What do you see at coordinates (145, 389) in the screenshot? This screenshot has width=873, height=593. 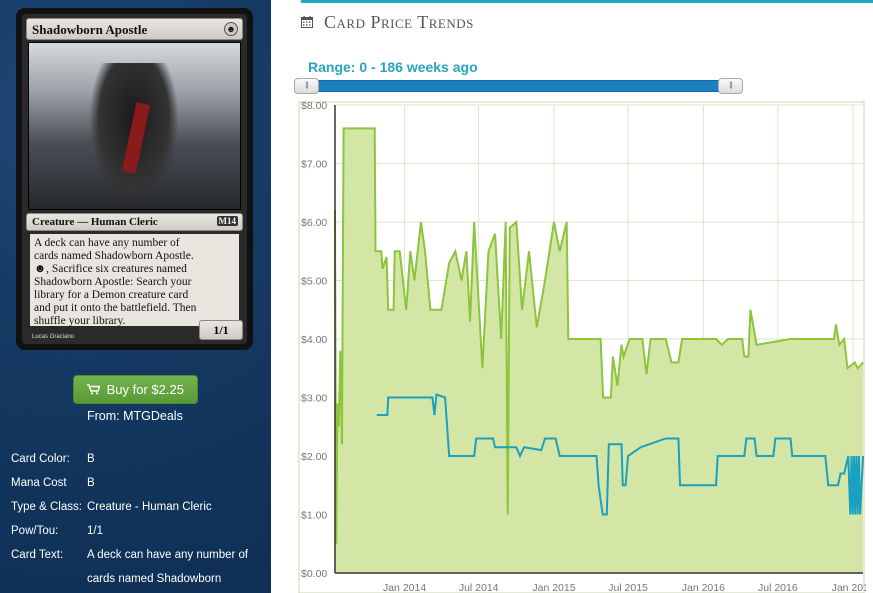 I see `buy-button-label: Buy for $2.25` at bounding box center [145, 389].